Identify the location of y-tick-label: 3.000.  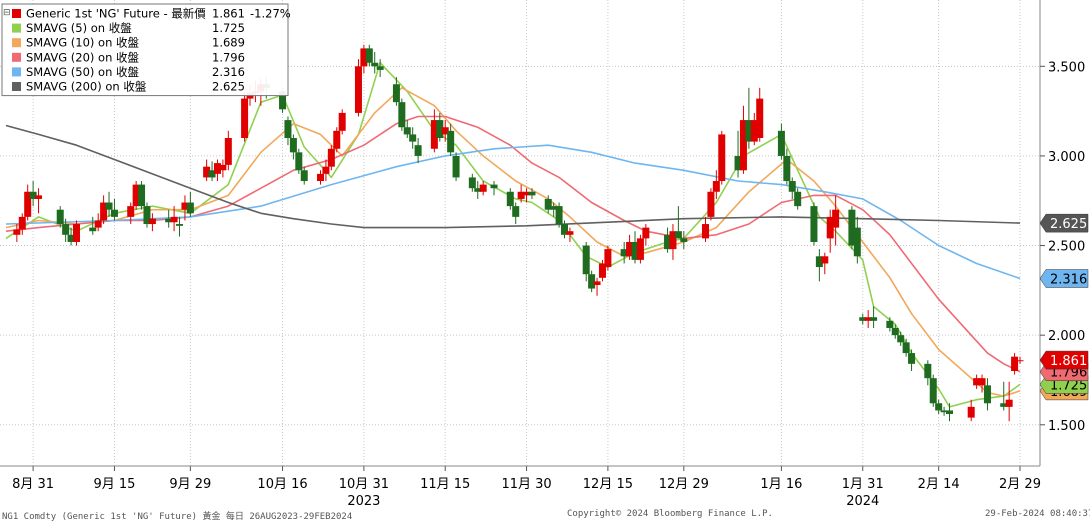
(1066, 157).